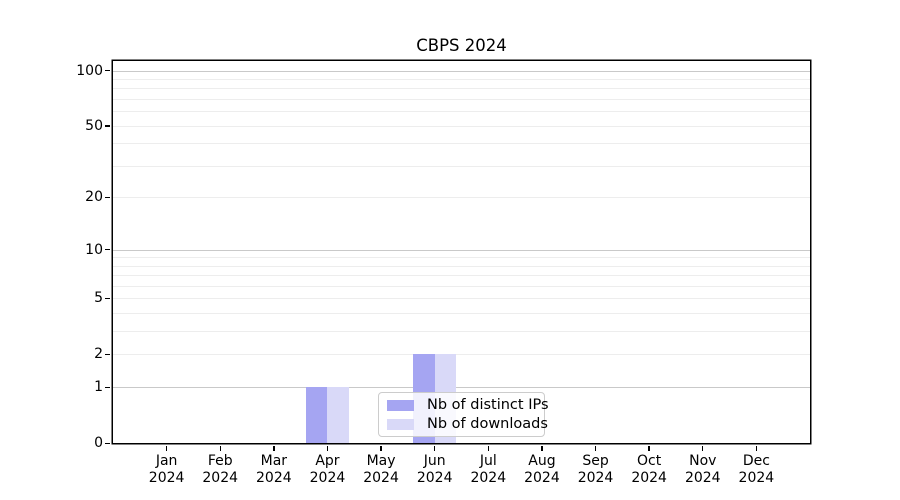  I want to click on x-tick-label: Aug 2024, so click(542, 469).